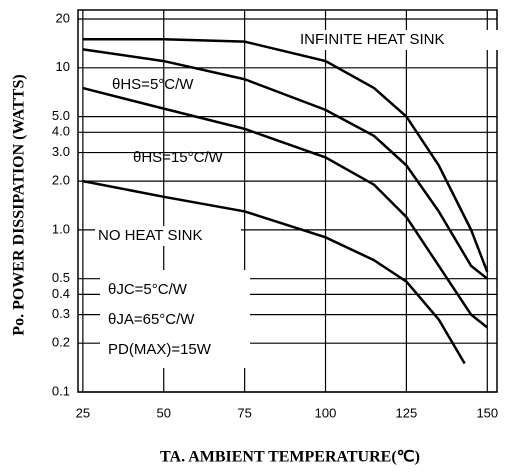  What do you see at coordinates (326, 412) in the screenshot?
I see `x-tick-label: 100` at bounding box center [326, 412].